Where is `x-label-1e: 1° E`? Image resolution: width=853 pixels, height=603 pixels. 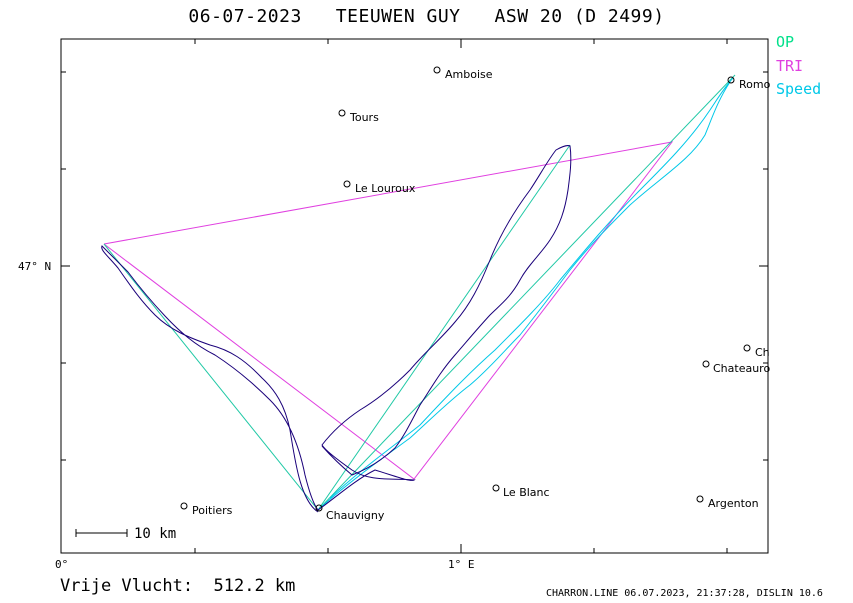
x-label-1e: 1° E is located at coordinates (461, 564).